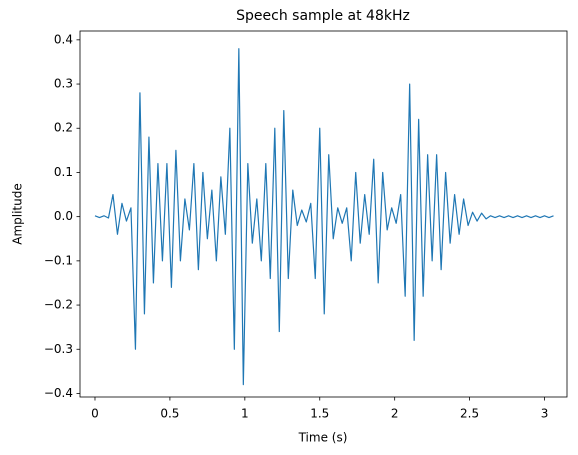 Image resolution: width=578 pixels, height=455 pixels. I want to click on y-tick-label: −0.1, so click(58, 260).